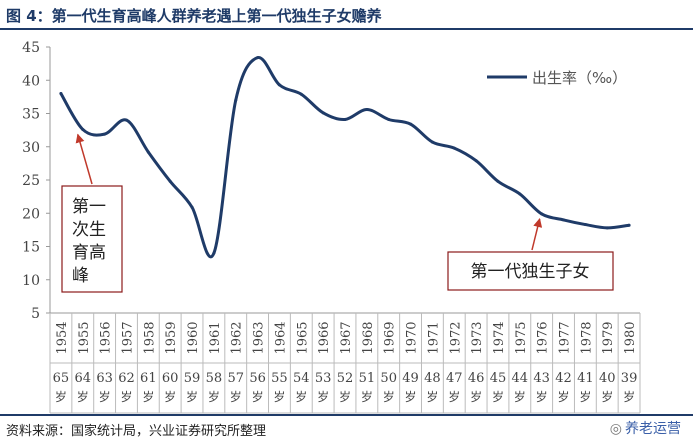  What do you see at coordinates (388, 378) in the screenshot?
I see `age-number: 50` at bounding box center [388, 378].